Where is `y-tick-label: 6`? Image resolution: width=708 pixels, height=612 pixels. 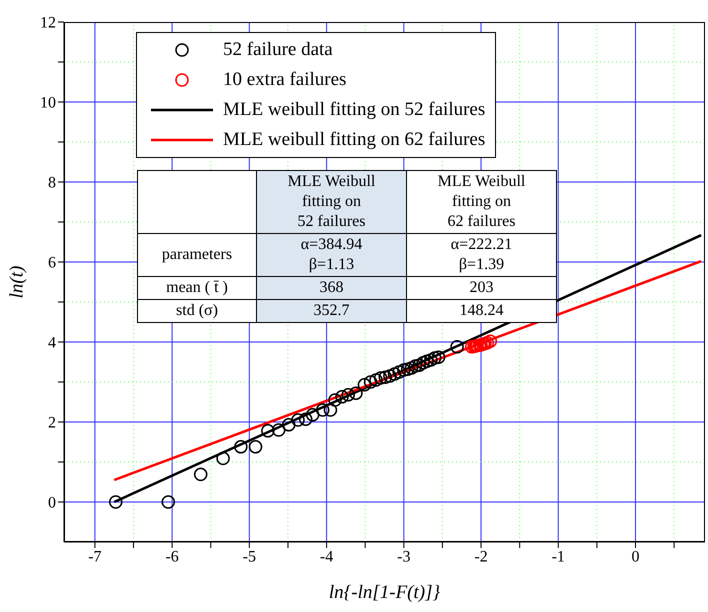 y-tick-label: 6 is located at coordinates (52, 263).